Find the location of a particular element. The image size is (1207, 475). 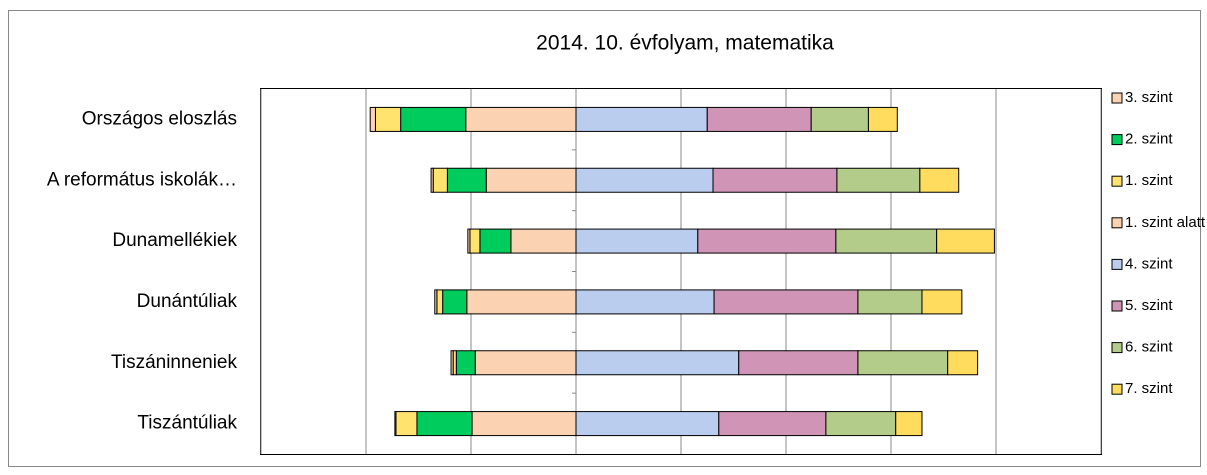

category-label: Dunántúliak is located at coordinates (187, 301).